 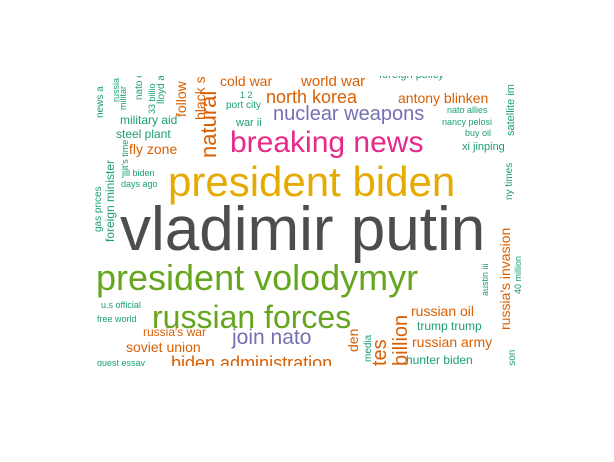 What do you see at coordinates (181, 98) in the screenshot?
I see `cloud-word: follow` at bounding box center [181, 98].